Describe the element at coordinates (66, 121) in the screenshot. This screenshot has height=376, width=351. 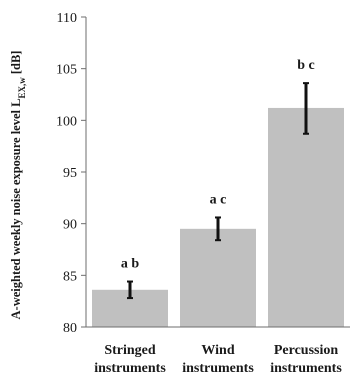
I see `y-tick-label: 100` at that location.